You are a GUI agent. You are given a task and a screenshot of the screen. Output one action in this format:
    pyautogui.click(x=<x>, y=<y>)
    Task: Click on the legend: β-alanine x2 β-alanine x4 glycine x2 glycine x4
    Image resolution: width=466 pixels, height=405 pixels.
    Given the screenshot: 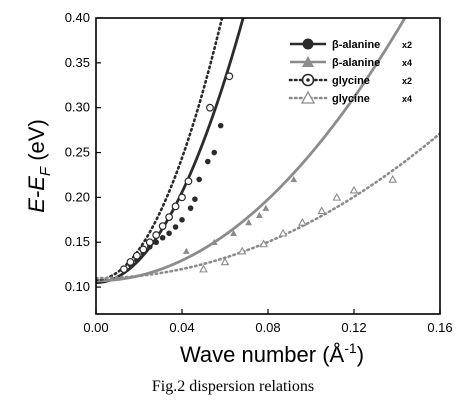 What is the action you would take?
    pyautogui.click(x=350, y=71)
    